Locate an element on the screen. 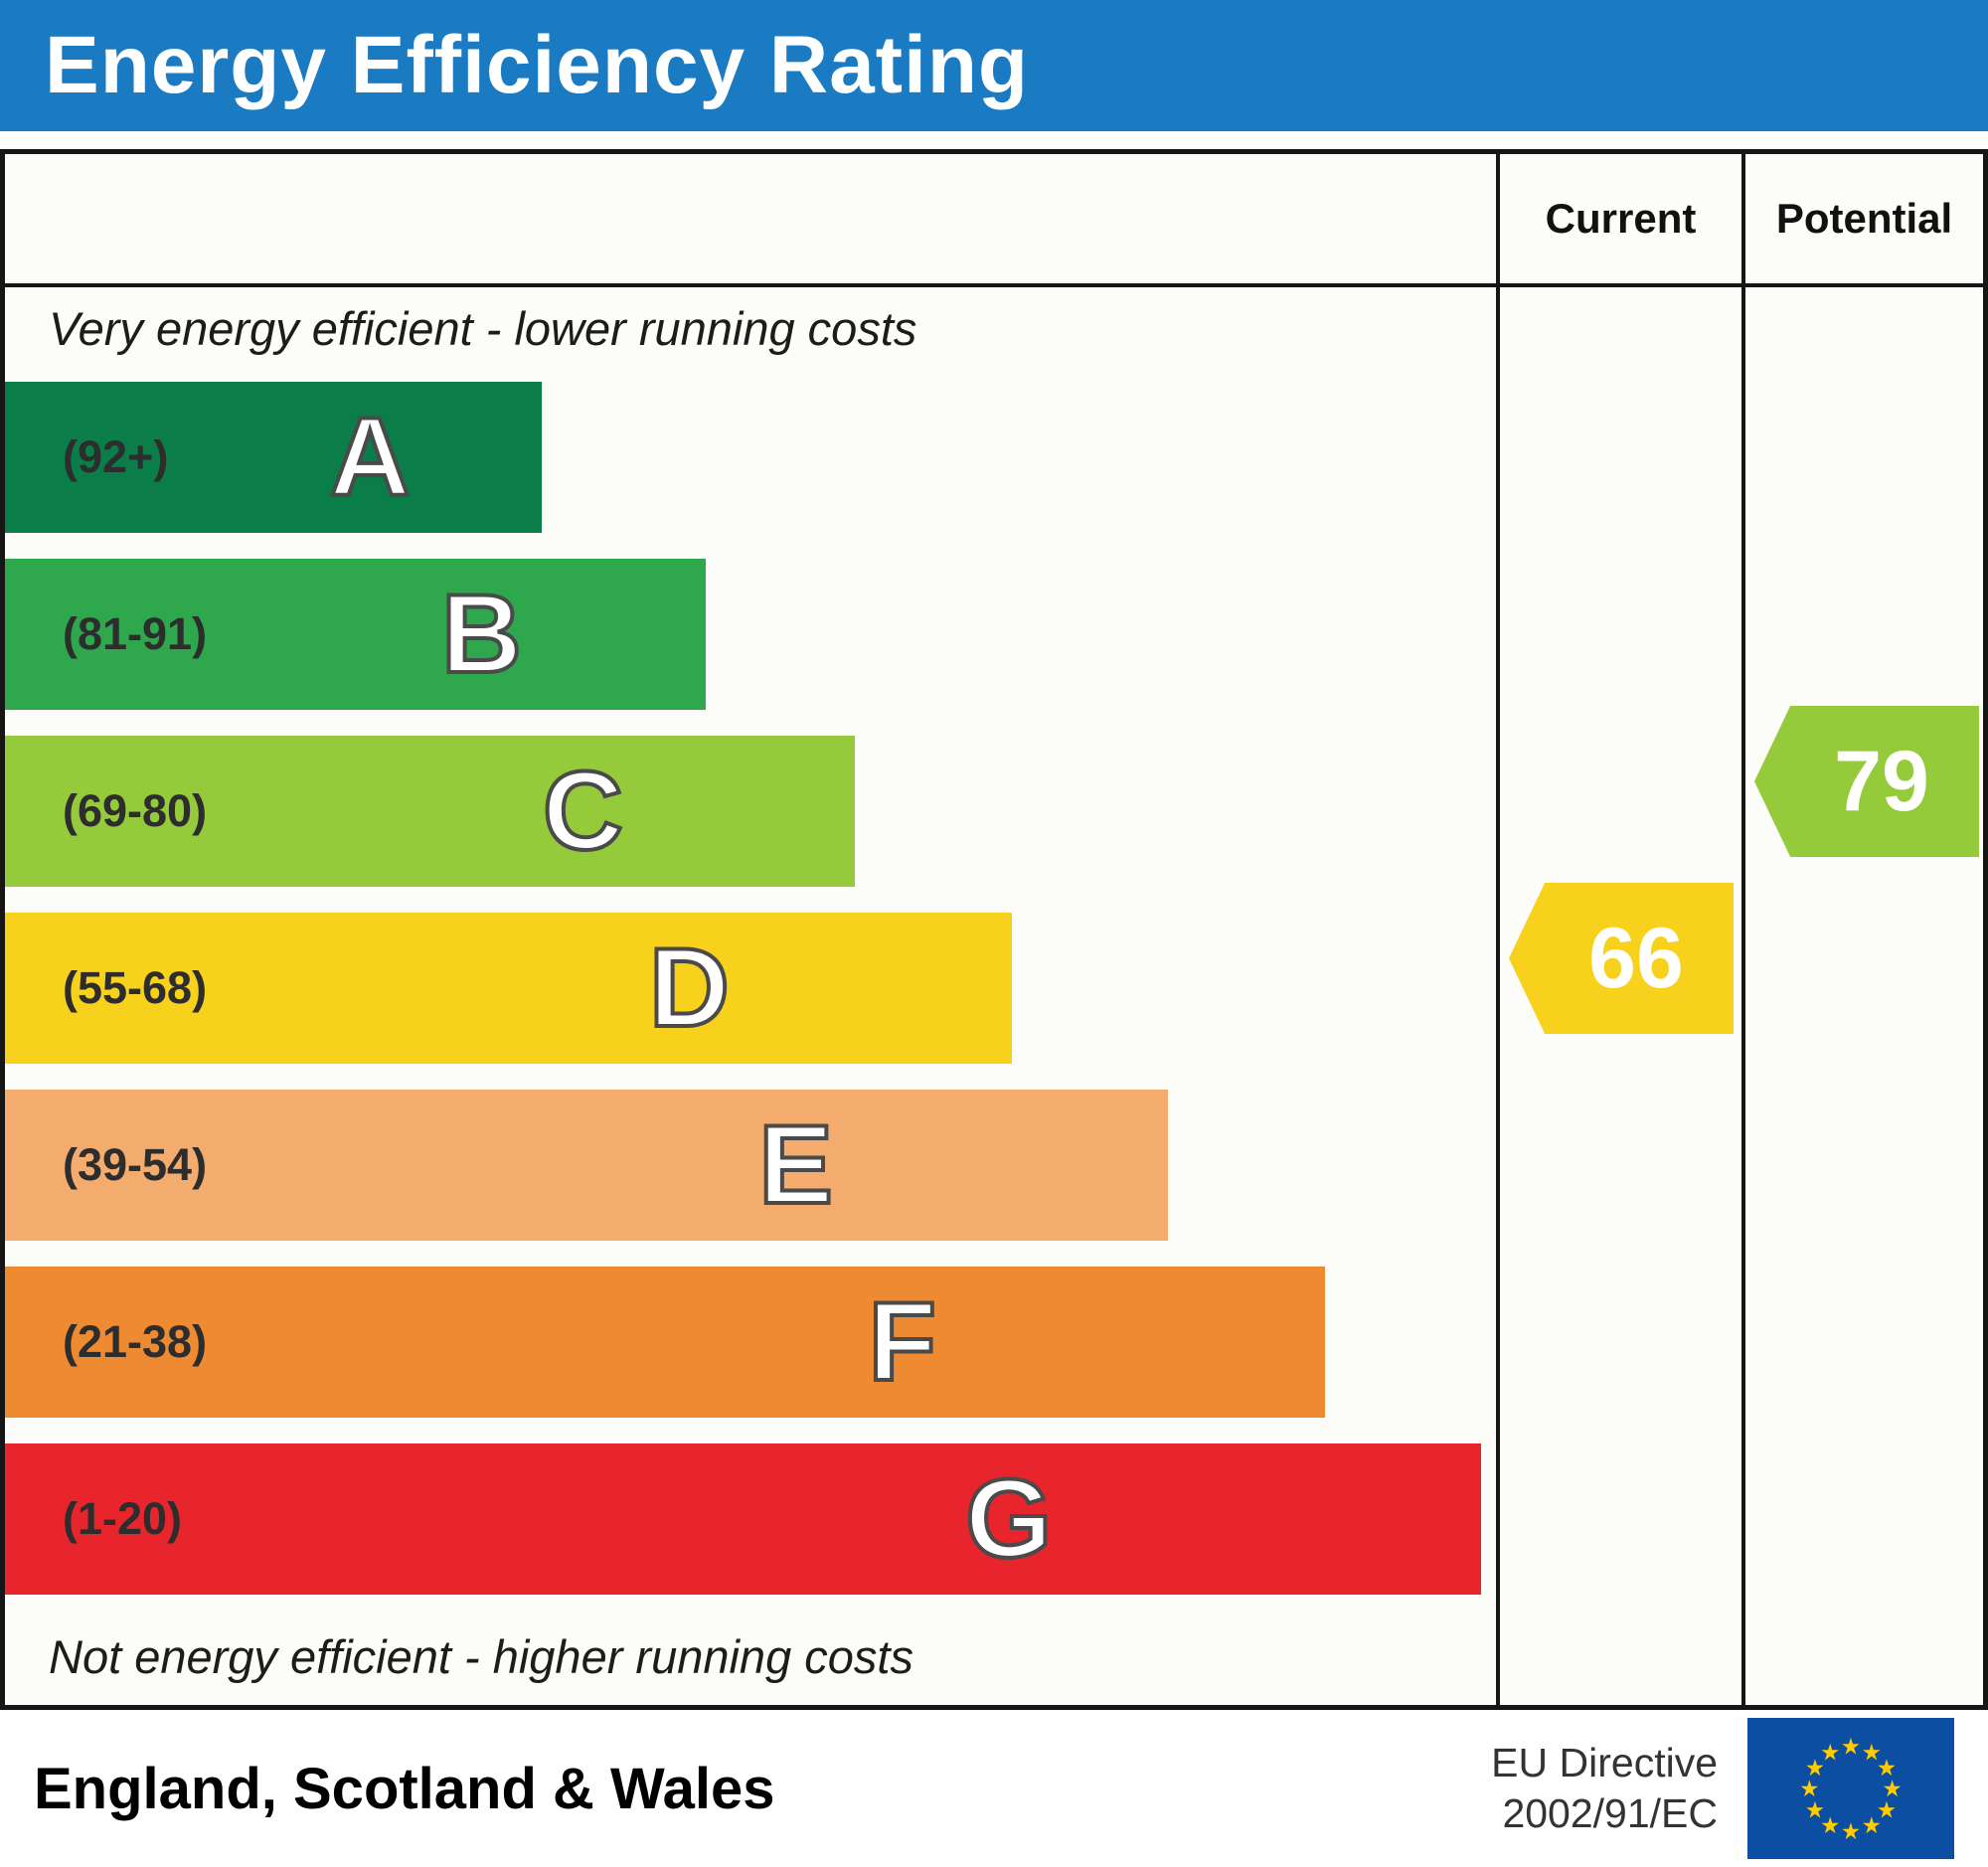 Image resolution: width=1988 pixels, height=1867 pixels. band-range-label: (92+) is located at coordinates (116, 456).